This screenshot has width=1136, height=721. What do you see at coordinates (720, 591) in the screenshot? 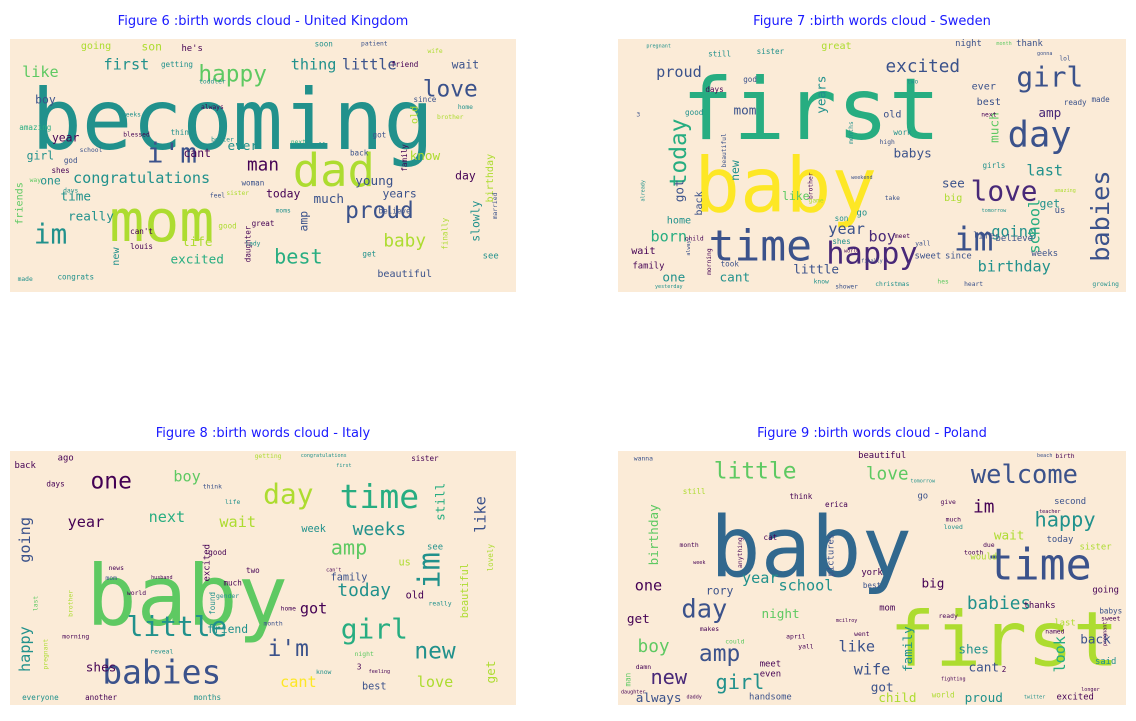
I see `word-rory: rory` at bounding box center [720, 591].